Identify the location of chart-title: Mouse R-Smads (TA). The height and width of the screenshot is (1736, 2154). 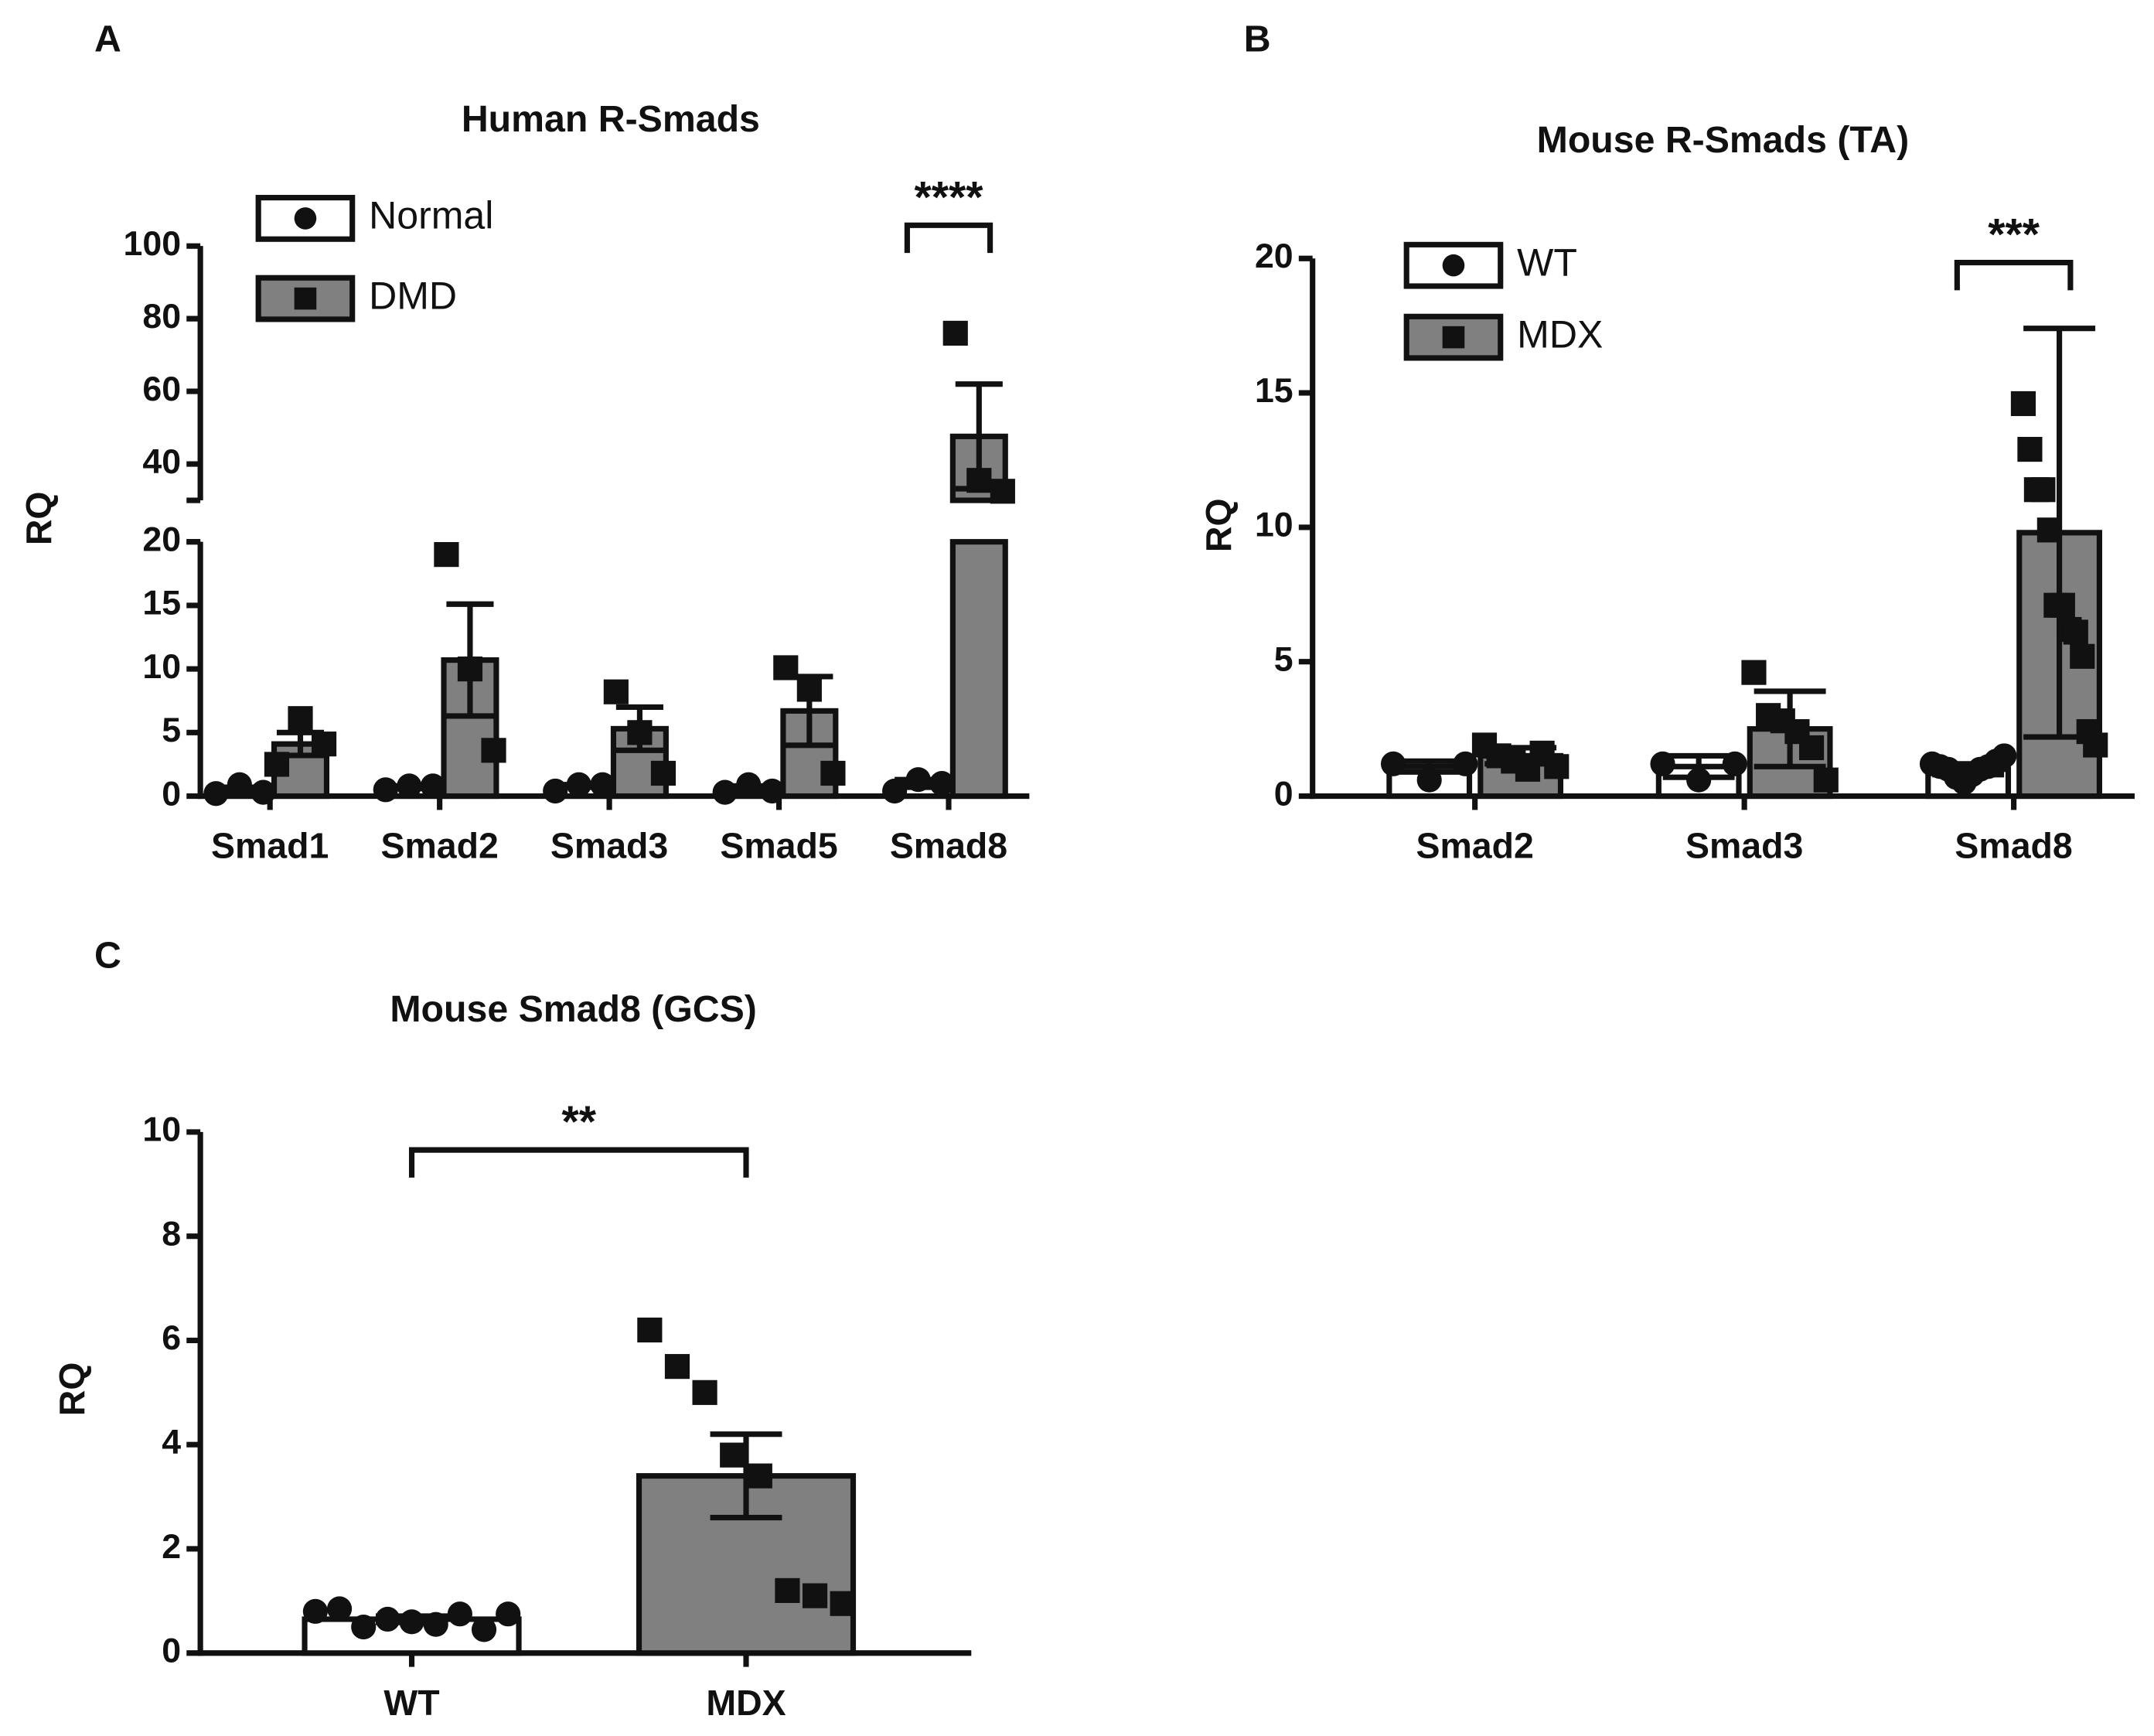
(1723, 140).